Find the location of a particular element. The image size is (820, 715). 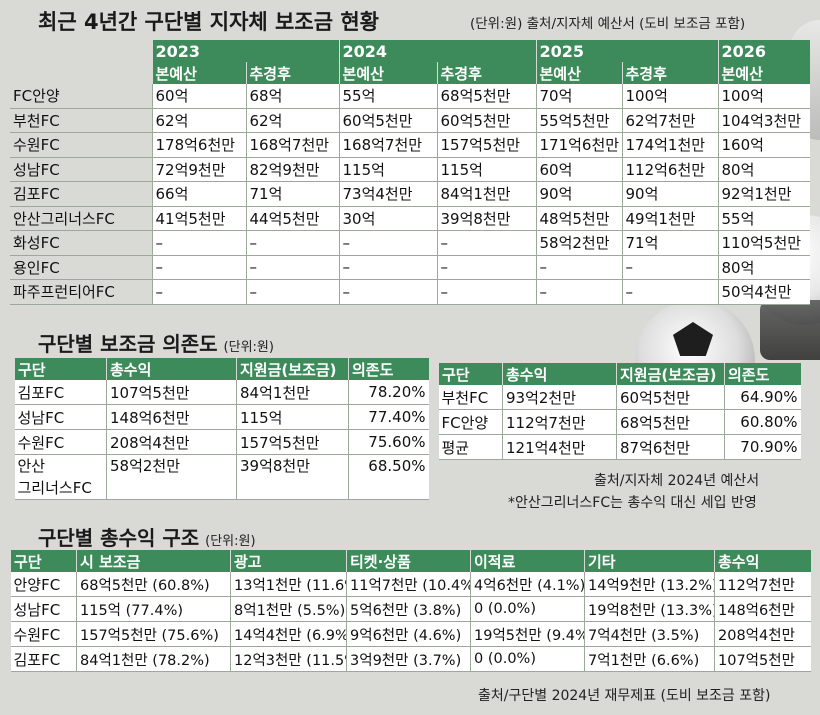

team-name-cell: 김포FC is located at coordinates (81, 194).